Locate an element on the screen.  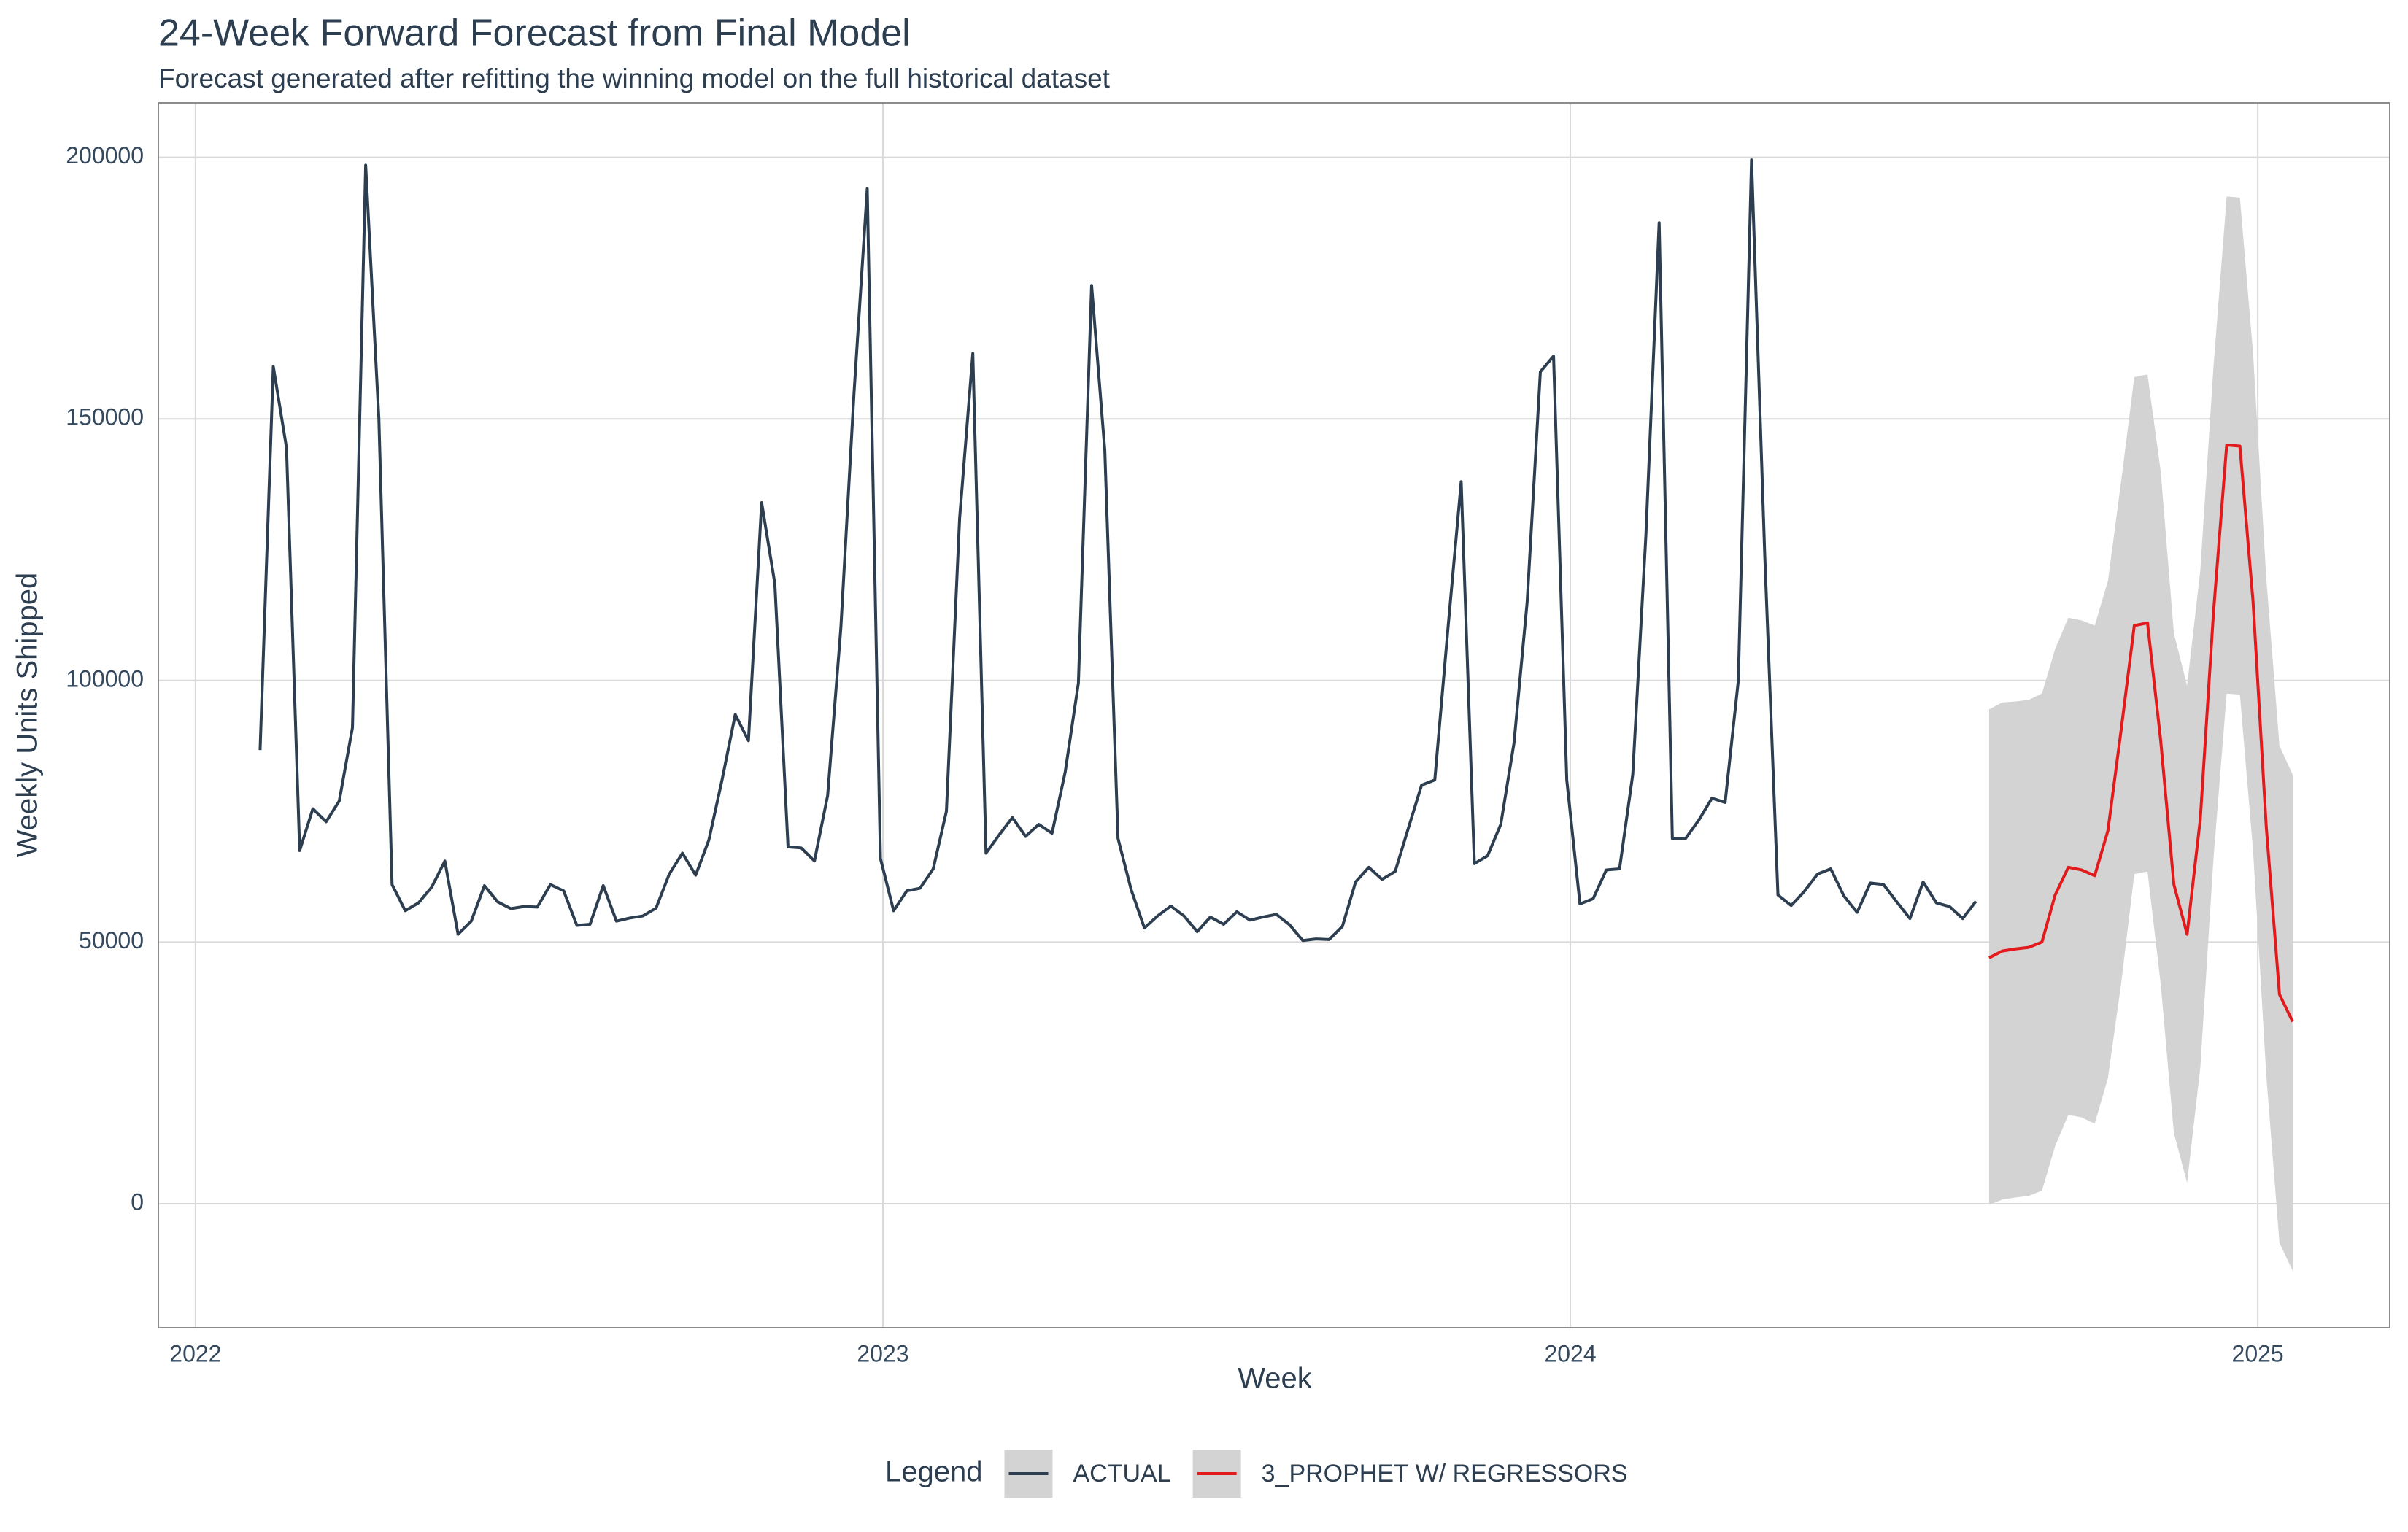
x-tick-label: 2023 is located at coordinates (882, 1353).